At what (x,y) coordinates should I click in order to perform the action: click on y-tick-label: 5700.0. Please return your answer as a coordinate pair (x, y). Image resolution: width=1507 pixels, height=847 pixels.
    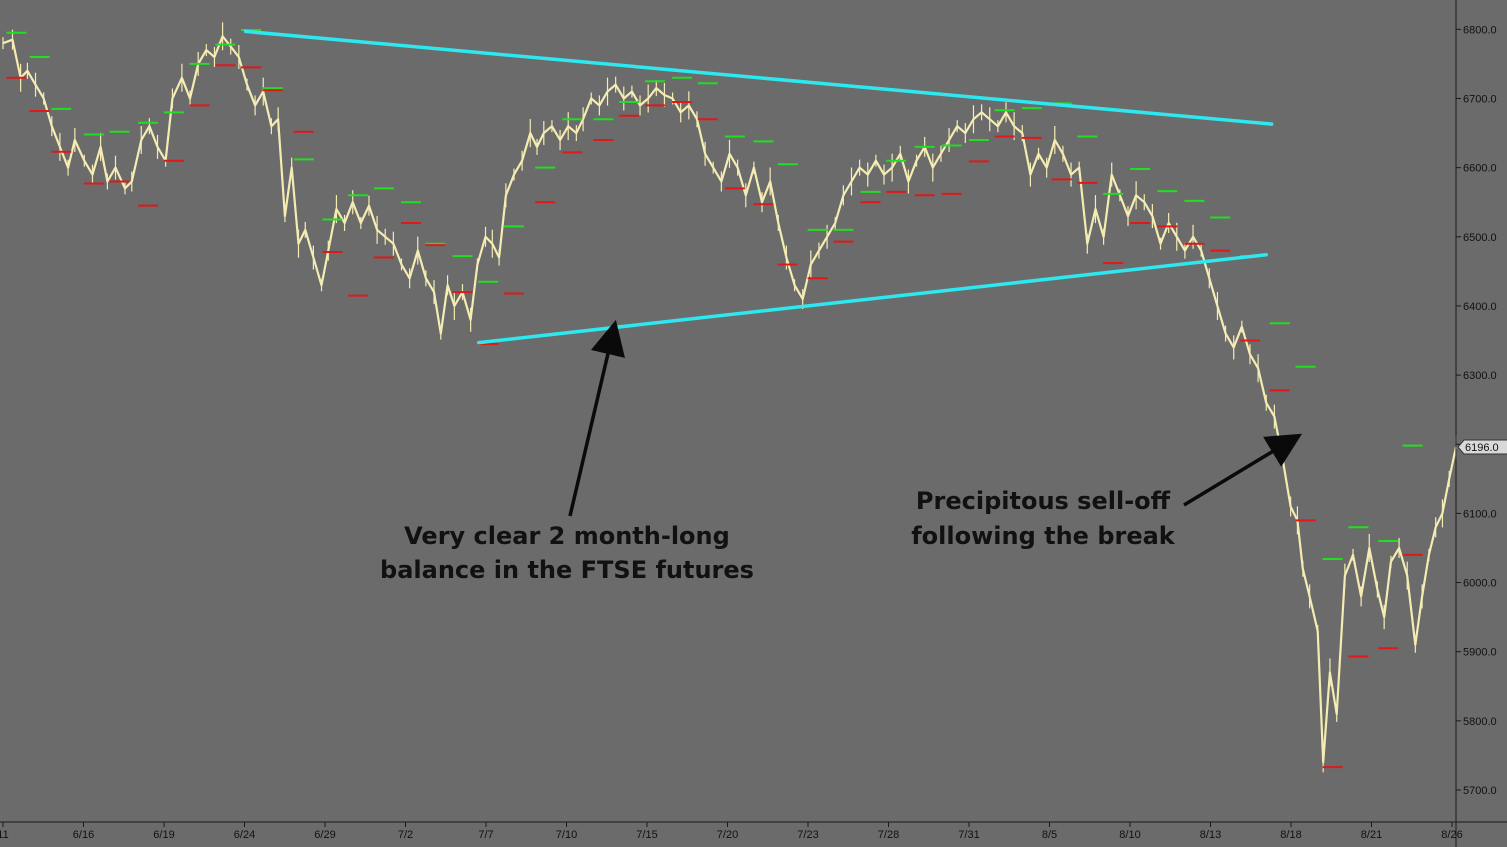
    Looking at the image, I should click on (1480, 791).